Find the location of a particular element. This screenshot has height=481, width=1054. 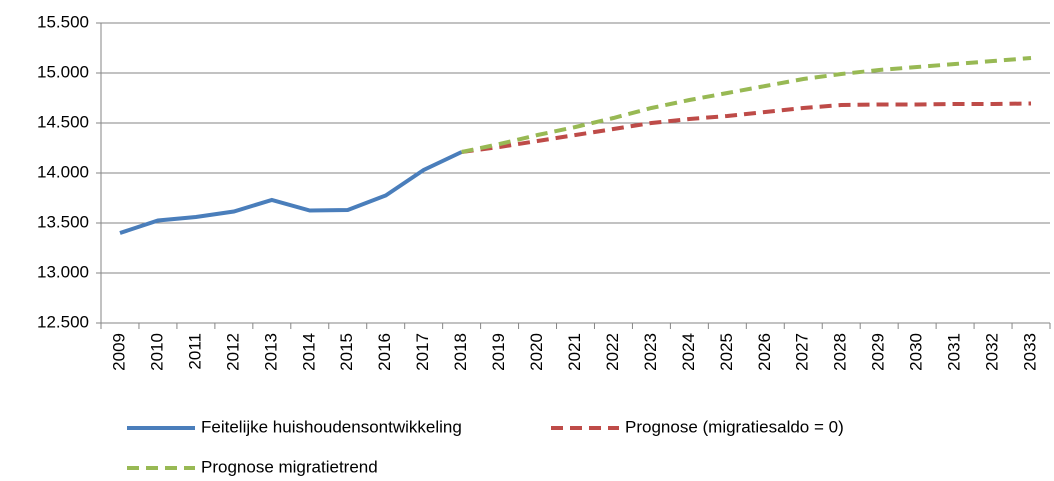

x-tick-label: 2023 is located at coordinates (650, 352).